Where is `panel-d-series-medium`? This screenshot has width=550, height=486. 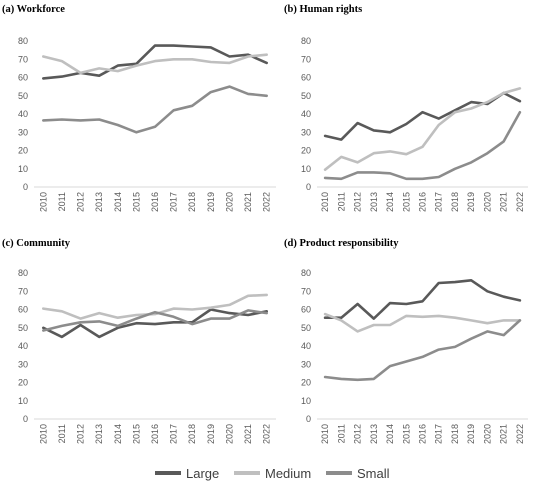 panel-d-series-medium is located at coordinates (422, 322).